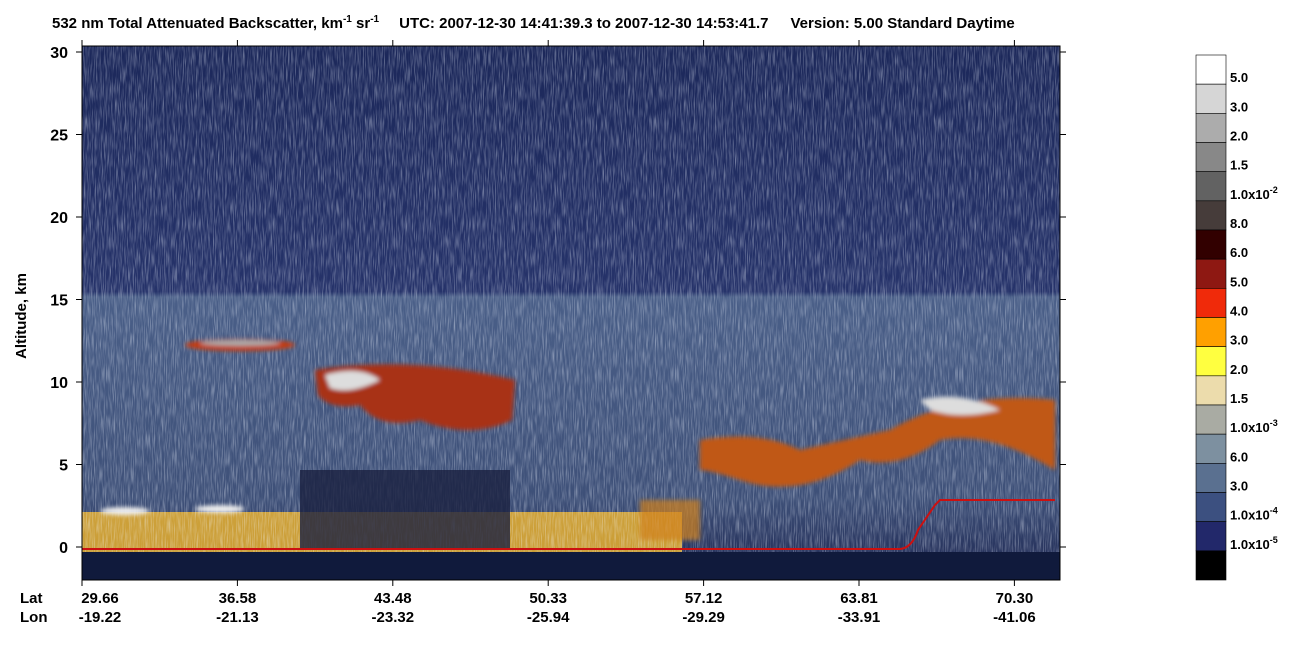  Describe the element at coordinates (1274, 423) in the screenshot. I see `colorbar-label-exp: -3` at that location.